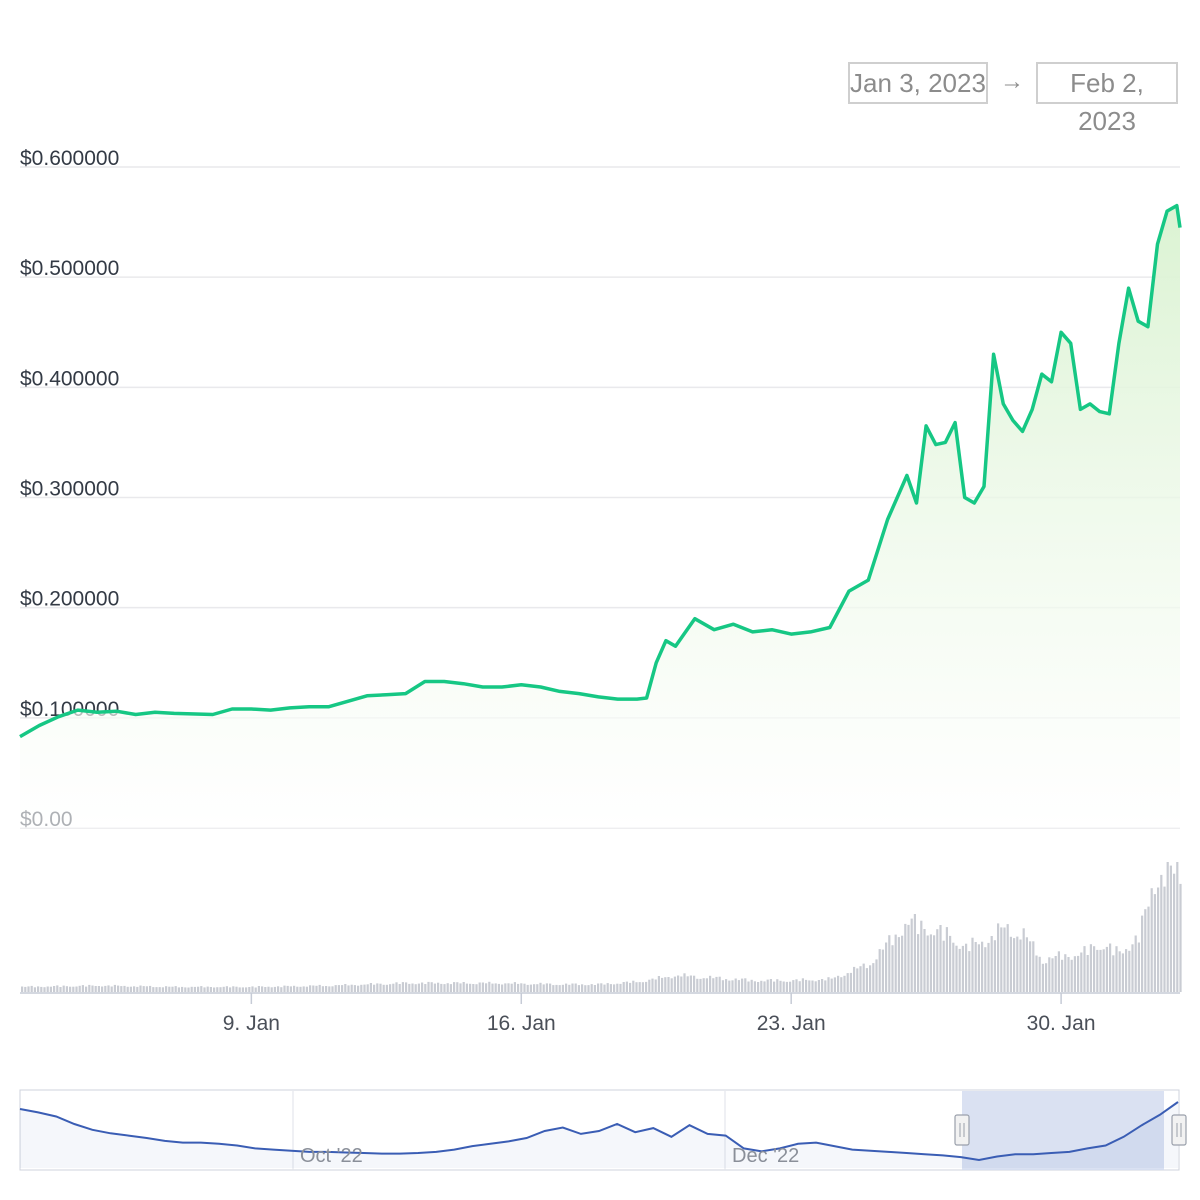 The image size is (1200, 1200). What do you see at coordinates (601, 927) in the screenshot?
I see `volume-bars` at bounding box center [601, 927].